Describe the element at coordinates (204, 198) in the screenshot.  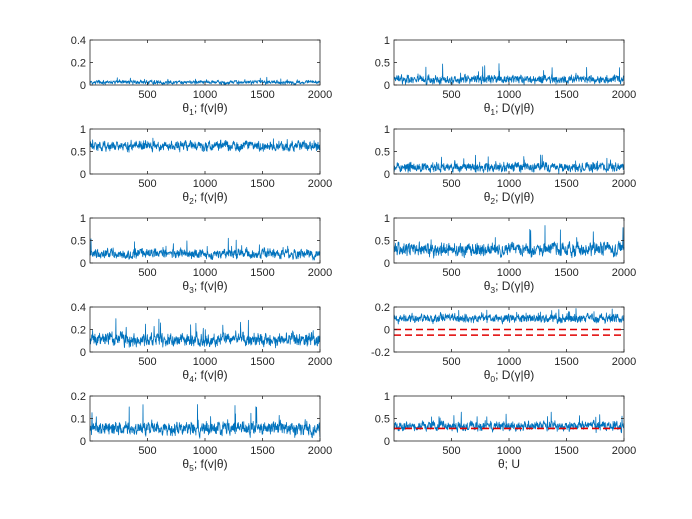
I see `x-axis-label: θ2; f(v|θ)` at that location.